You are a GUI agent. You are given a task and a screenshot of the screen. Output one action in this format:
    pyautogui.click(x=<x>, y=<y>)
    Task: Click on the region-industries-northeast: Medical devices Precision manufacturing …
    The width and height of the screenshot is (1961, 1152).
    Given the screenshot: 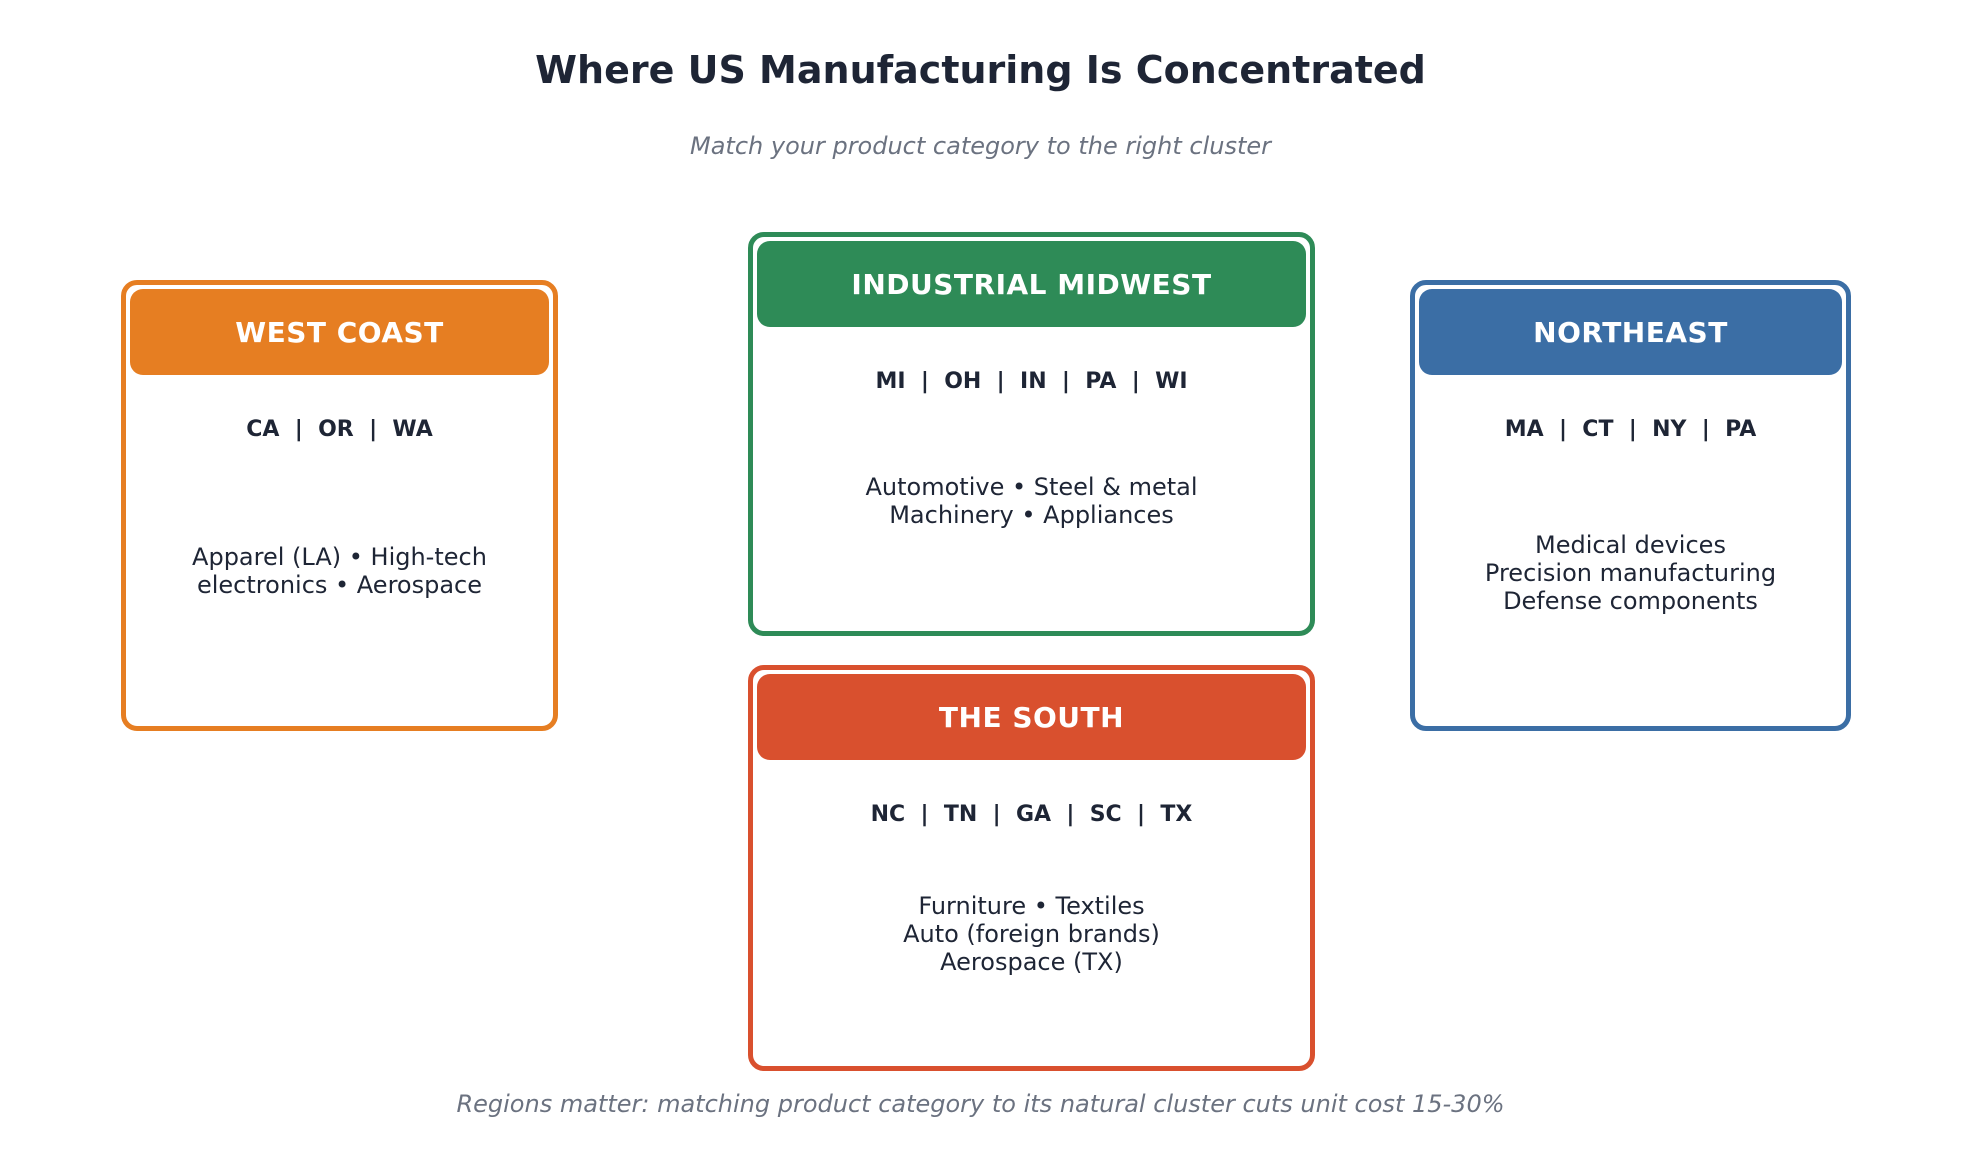 What is the action you would take?
    pyautogui.click(x=1630, y=573)
    